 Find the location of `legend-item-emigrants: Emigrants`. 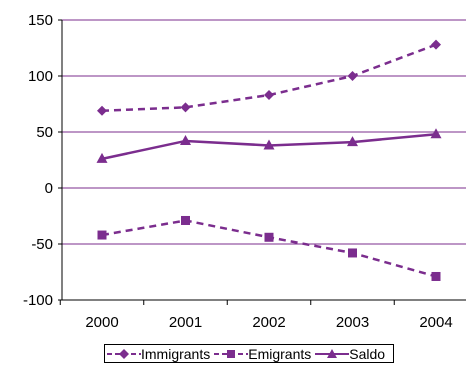

legend-item-emigrants: Emigrants is located at coordinates (262, 354).